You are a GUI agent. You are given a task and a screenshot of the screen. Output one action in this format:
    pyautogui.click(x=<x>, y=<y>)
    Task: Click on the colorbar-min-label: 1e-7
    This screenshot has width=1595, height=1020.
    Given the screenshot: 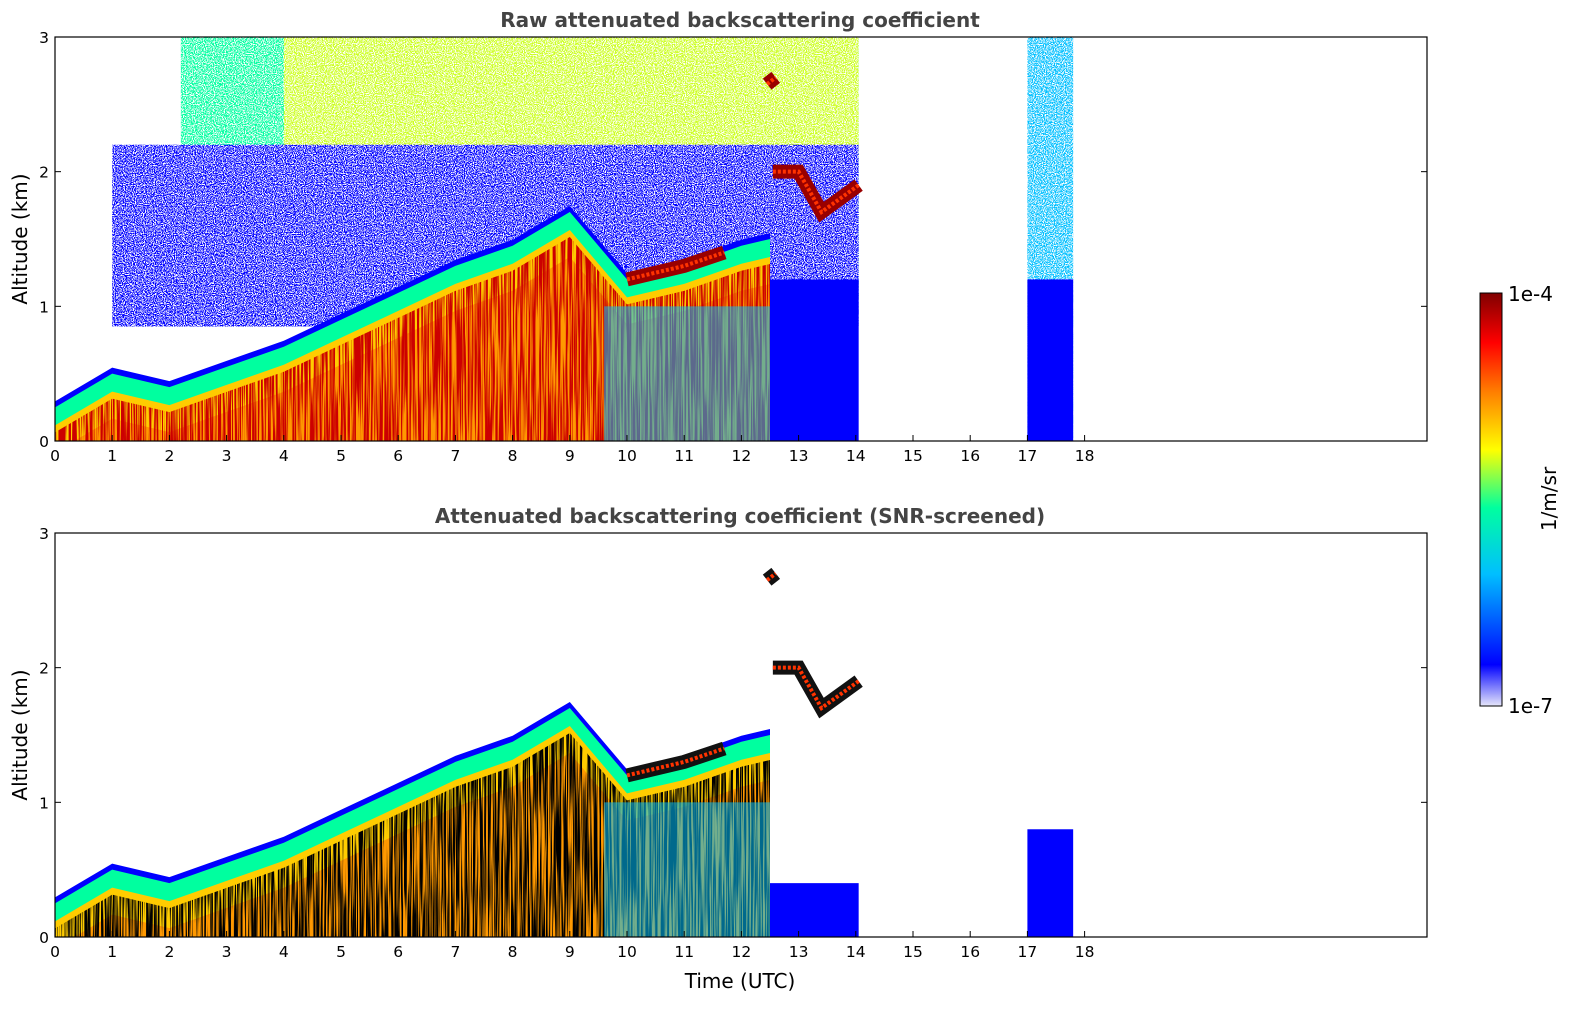 What is the action you would take?
    pyautogui.click(x=1530, y=706)
    